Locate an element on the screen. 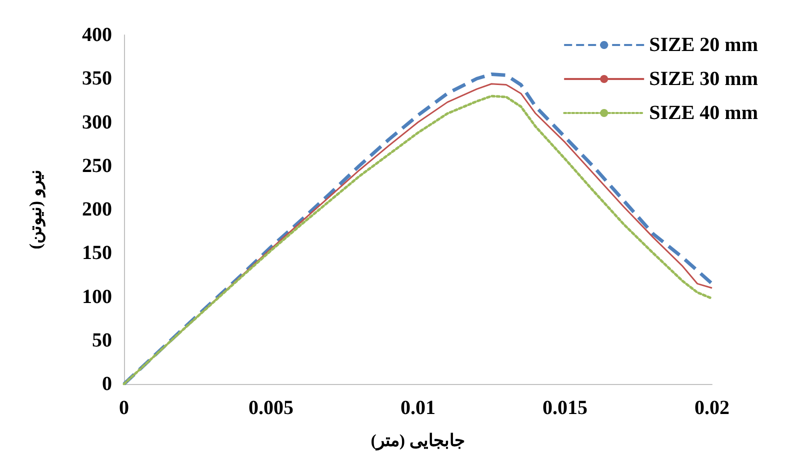  x-tick-label: 0.005 is located at coordinates (271, 408).